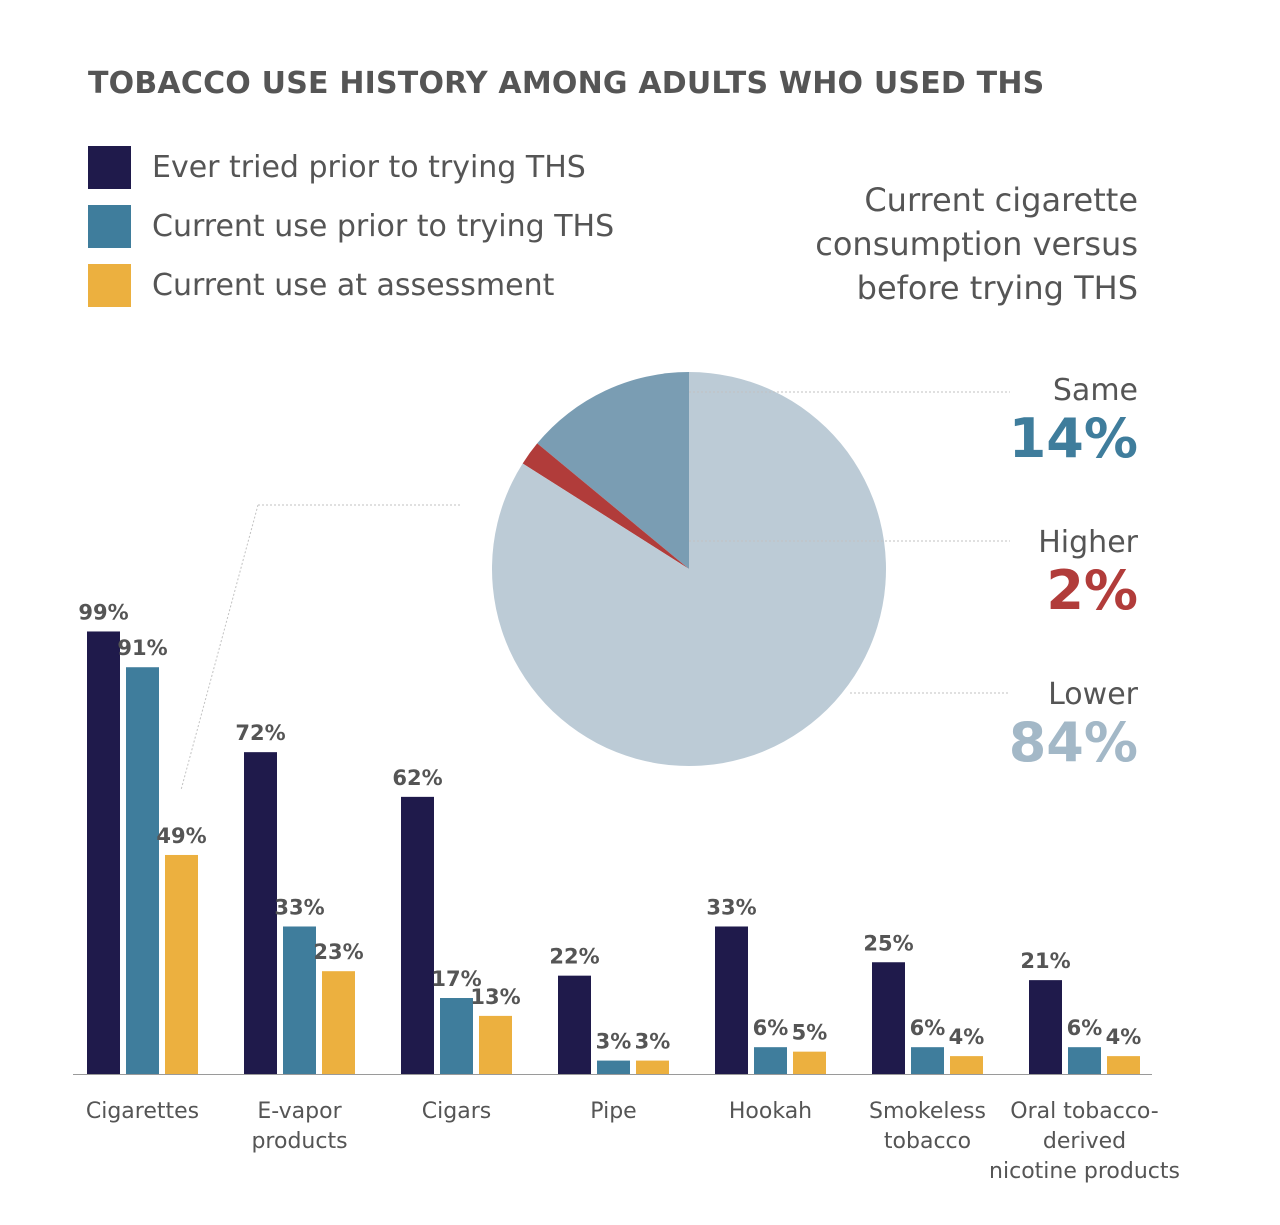 Image resolution: width=1280 pixels, height=1225 pixels. What do you see at coordinates (456, 979) in the screenshot?
I see `data-label: 17%` at bounding box center [456, 979].